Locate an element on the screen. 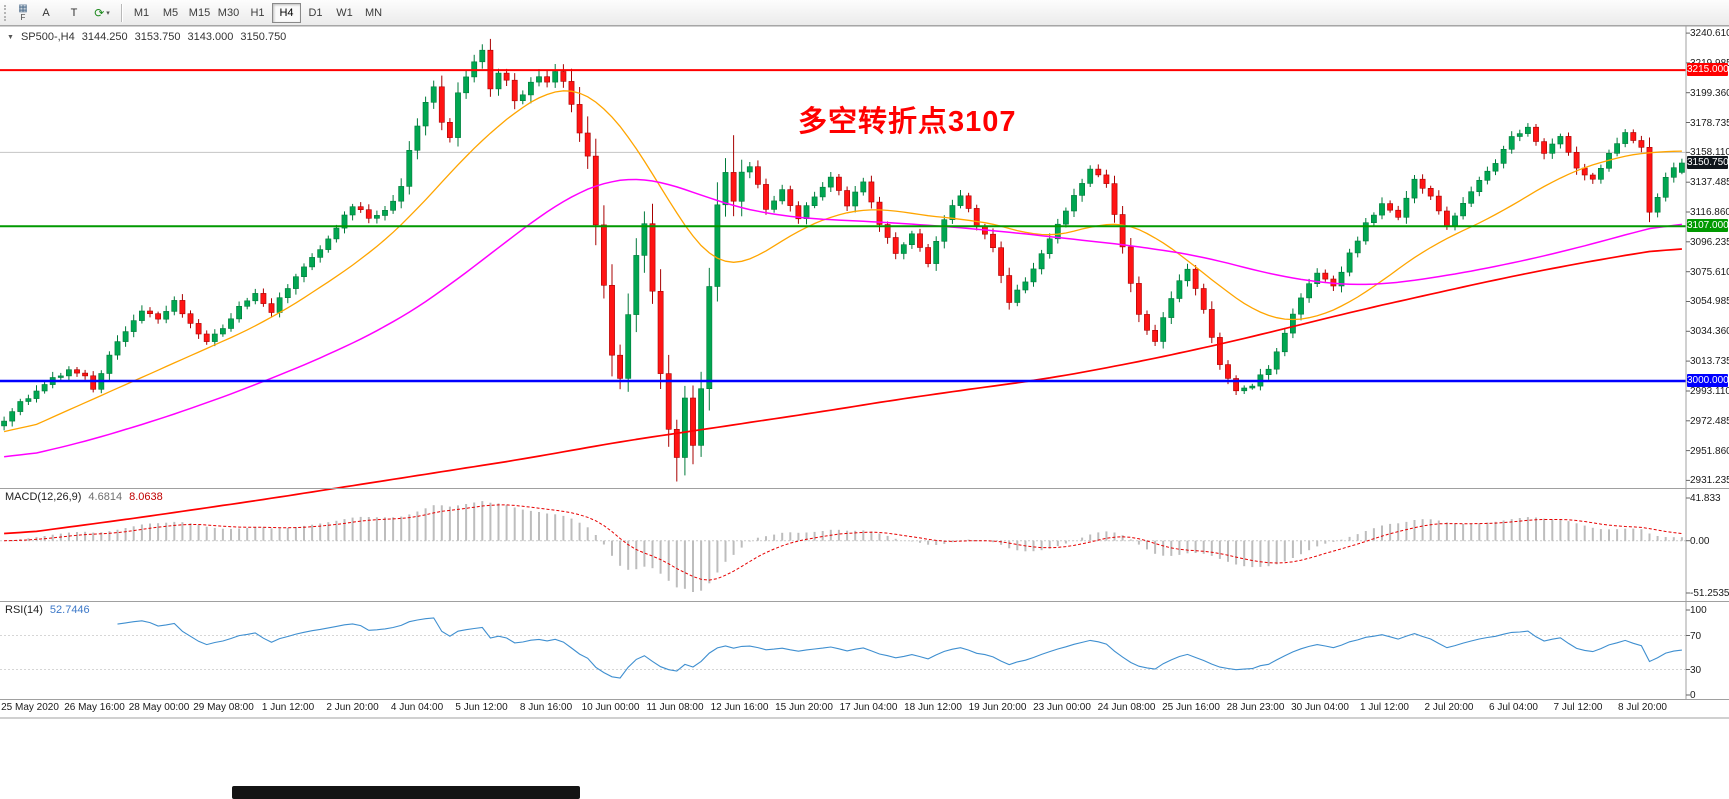  level-tag-3215.000: 3215.000 is located at coordinates (1708, 70).